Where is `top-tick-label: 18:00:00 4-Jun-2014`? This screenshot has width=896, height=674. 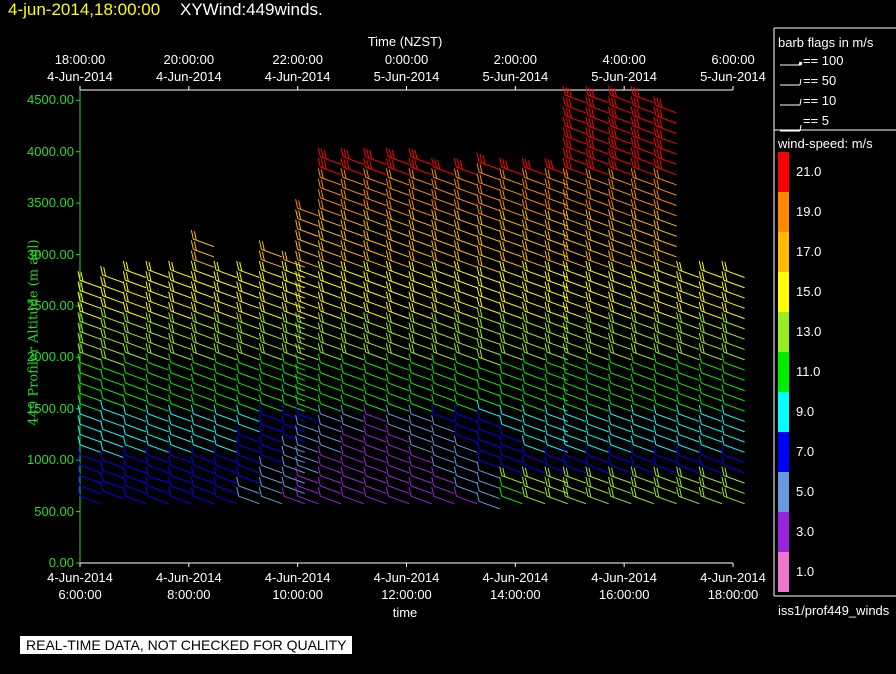 top-tick-label: 18:00:00 4-Jun-2014 is located at coordinates (80, 68).